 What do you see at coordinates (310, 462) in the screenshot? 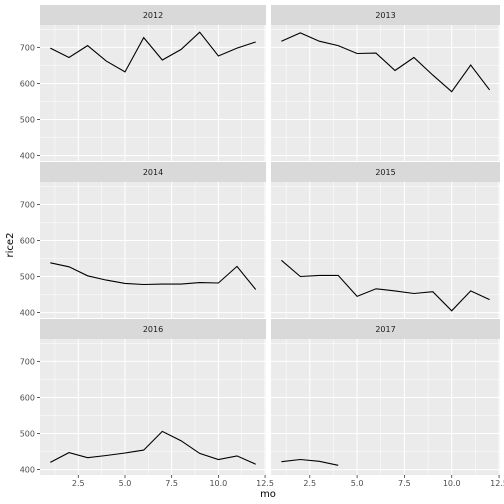
I see `series-line-2017` at bounding box center [310, 462].